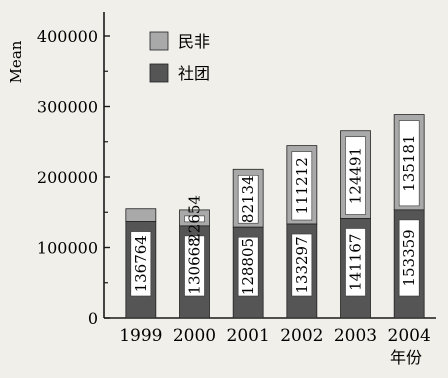 This screenshot has width=448, height=378. Describe the element at coordinates (140, 336) in the screenshot. I see `x-tick-label-1999: 1999` at that location.